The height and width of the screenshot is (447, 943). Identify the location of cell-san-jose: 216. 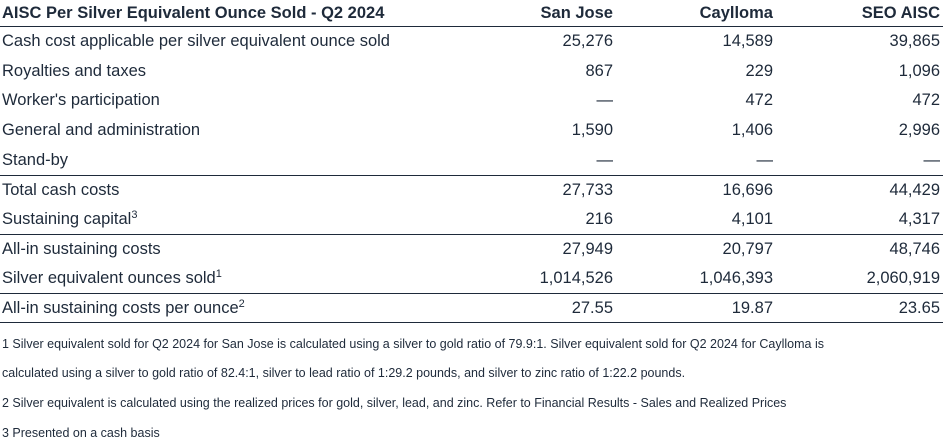
(599, 218).